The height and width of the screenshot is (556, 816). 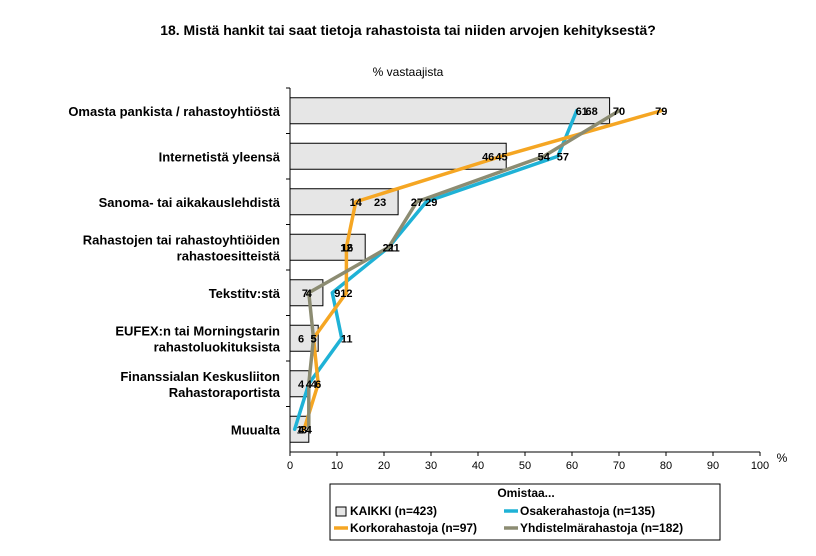 I want to click on legend-label: Osakerahastoja (n=135), so click(x=587, y=511).